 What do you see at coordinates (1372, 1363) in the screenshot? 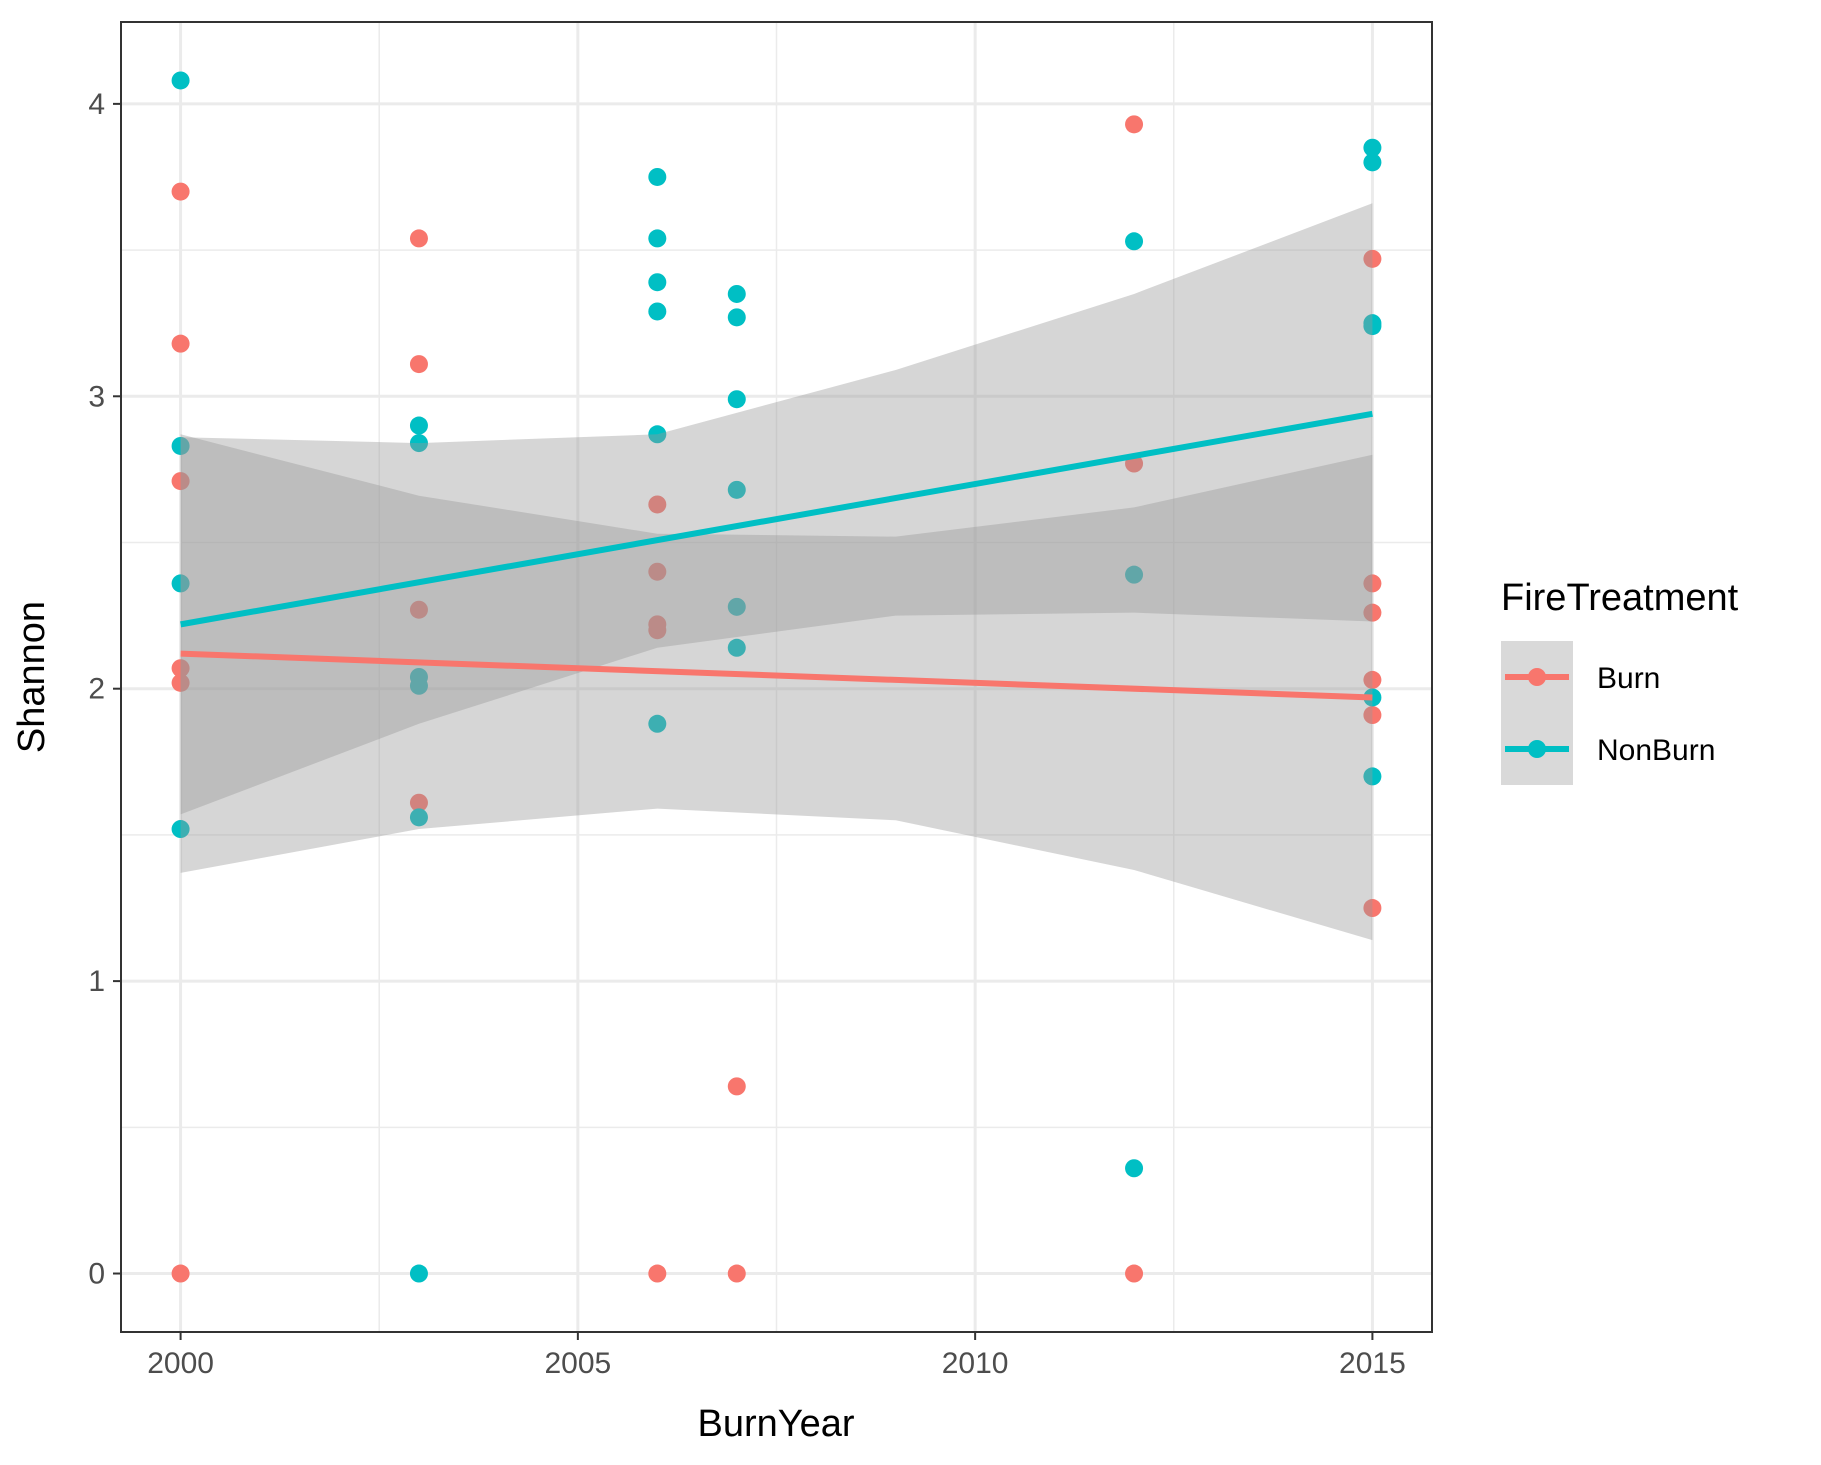
I see `x-tick-label: 2015` at bounding box center [1372, 1363].